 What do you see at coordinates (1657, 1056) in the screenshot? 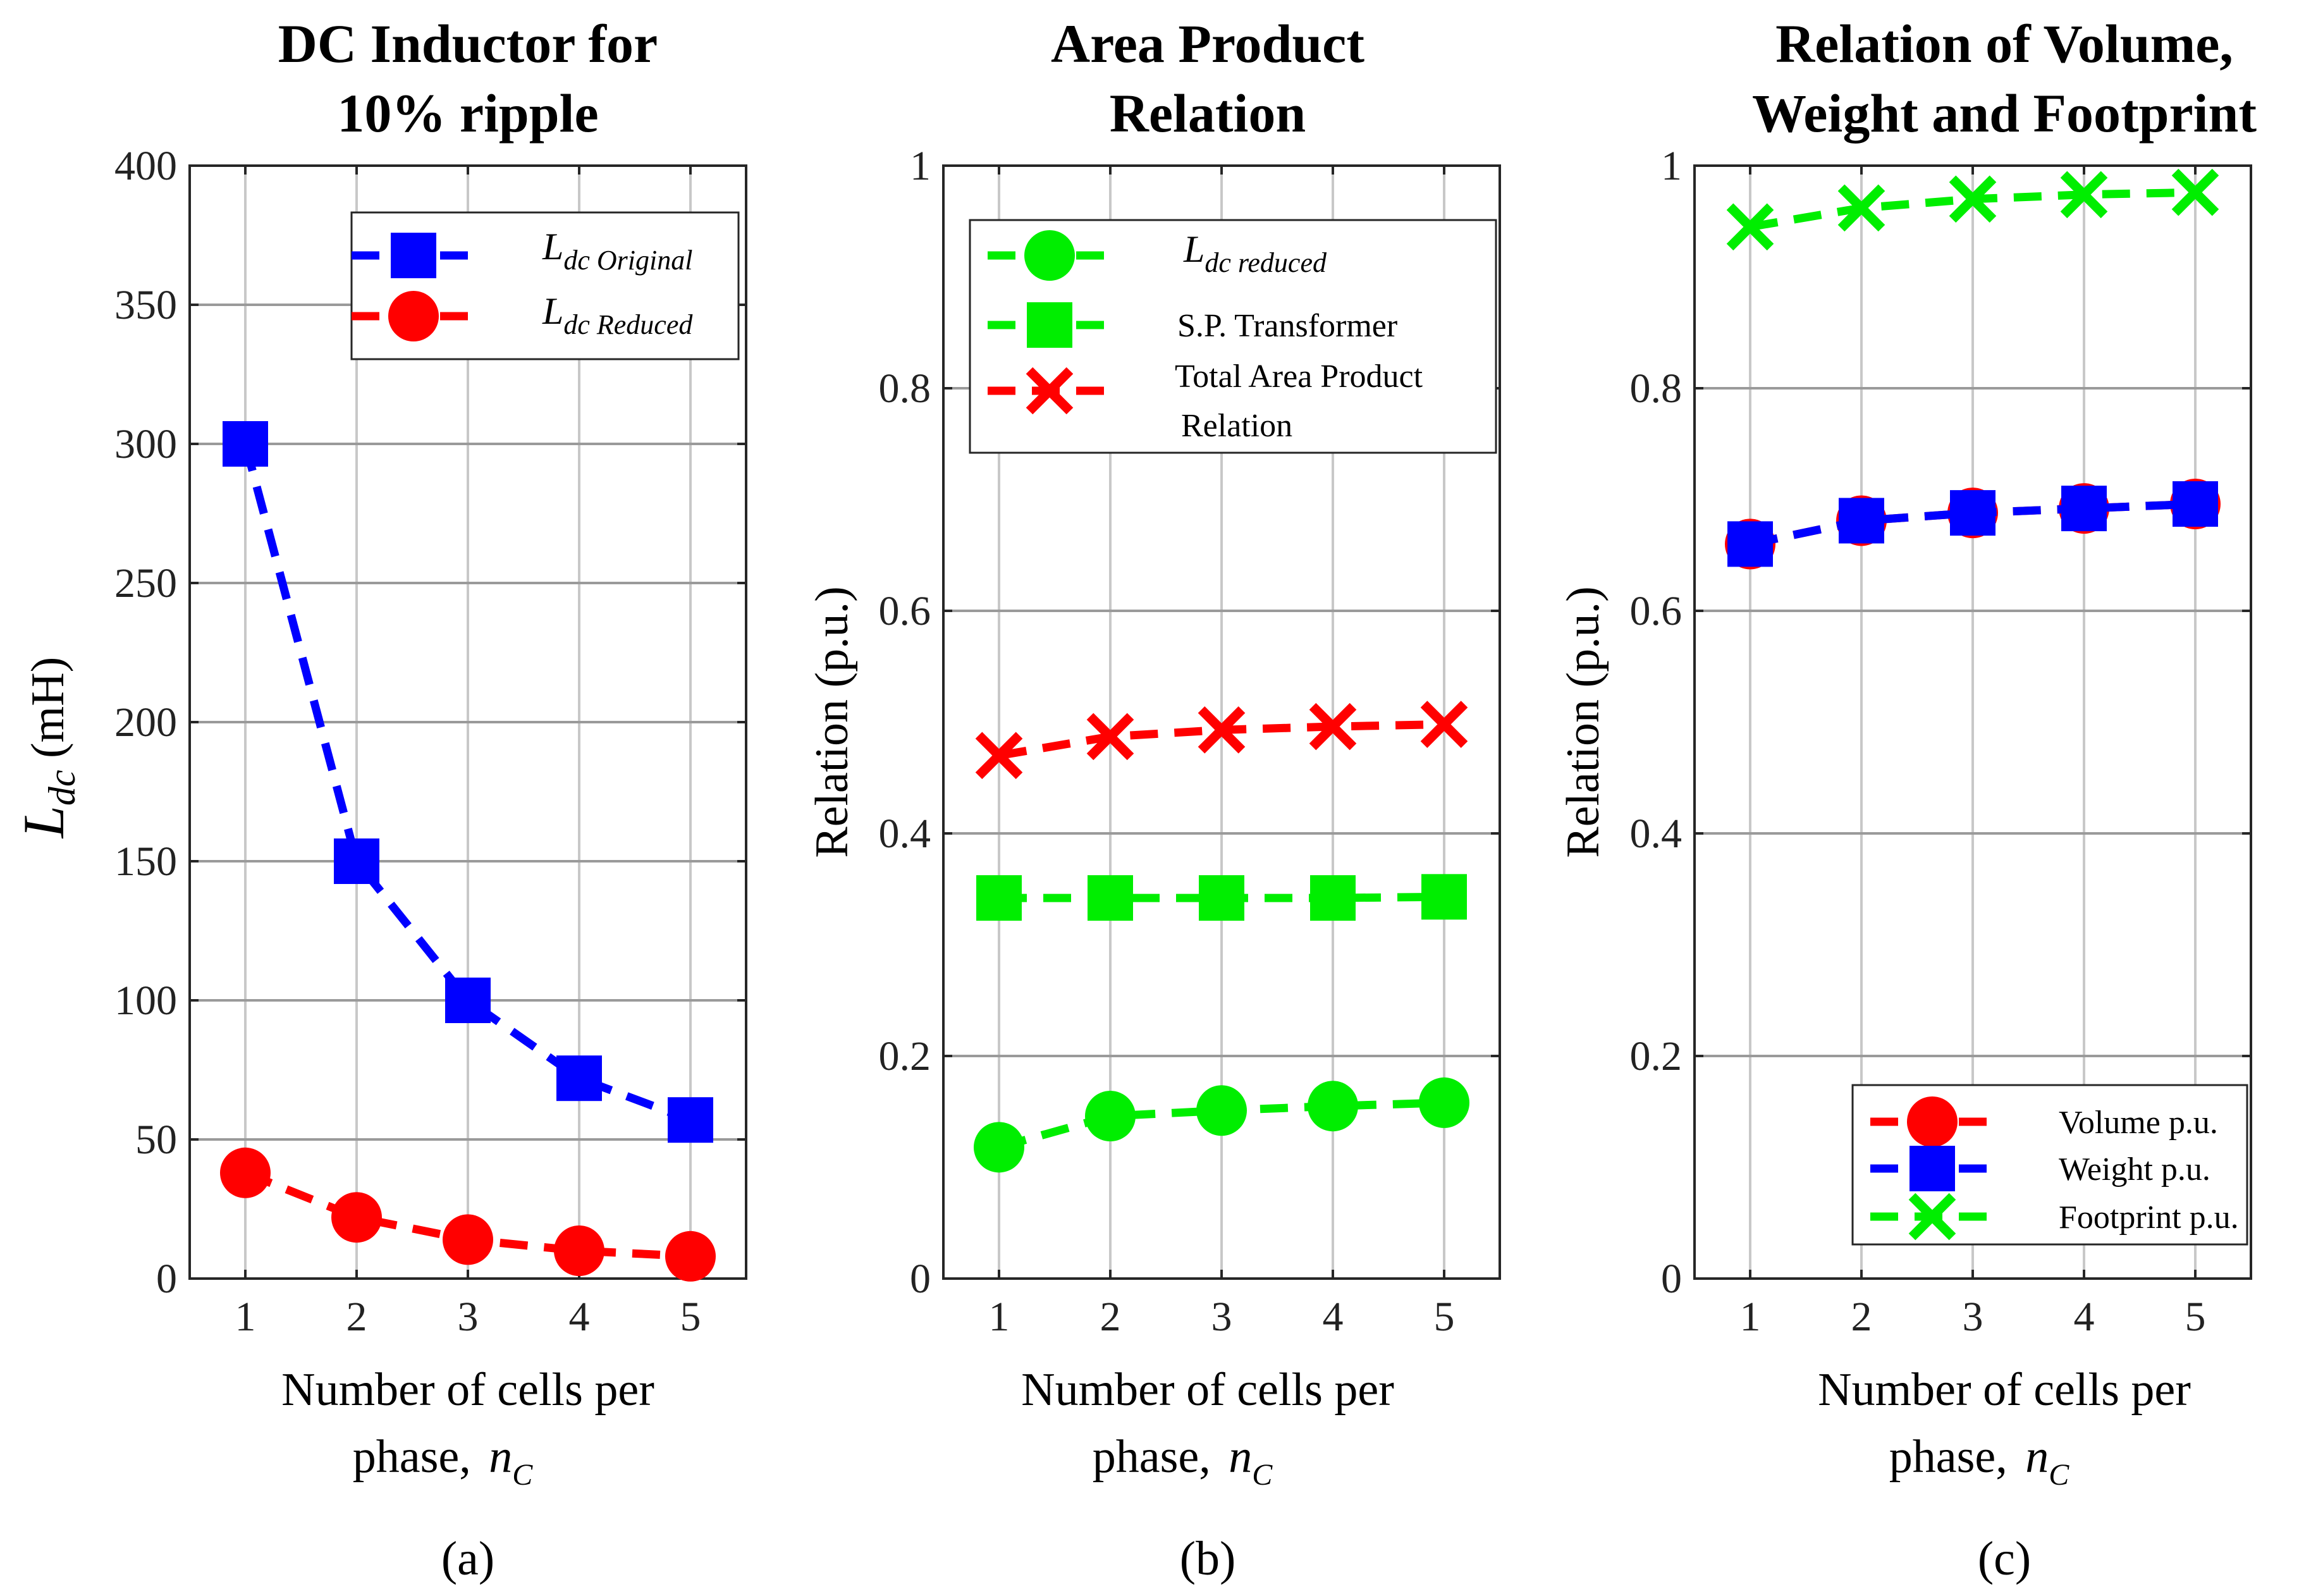
I see `y-tick-label: 0.2` at bounding box center [1657, 1056].